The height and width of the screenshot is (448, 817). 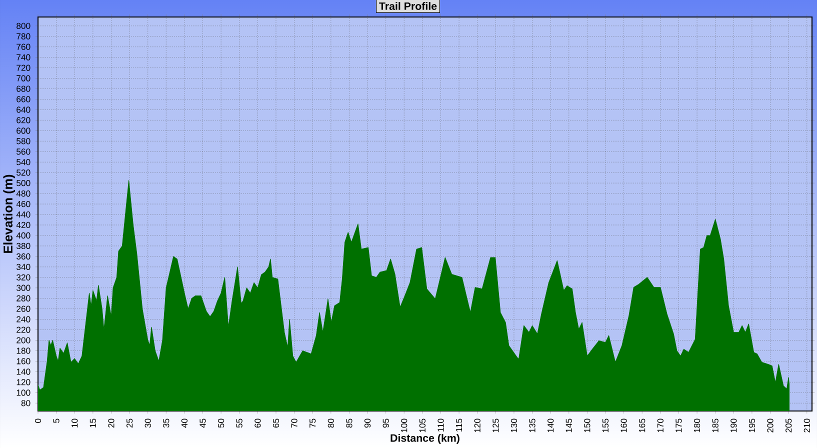 I want to click on y-tick-label: 600, so click(x=23, y=131).